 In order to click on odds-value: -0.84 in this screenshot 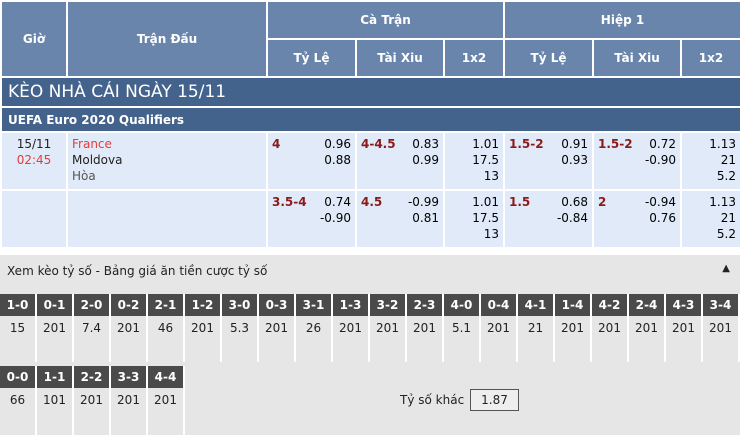, I will do `click(572, 218)`.